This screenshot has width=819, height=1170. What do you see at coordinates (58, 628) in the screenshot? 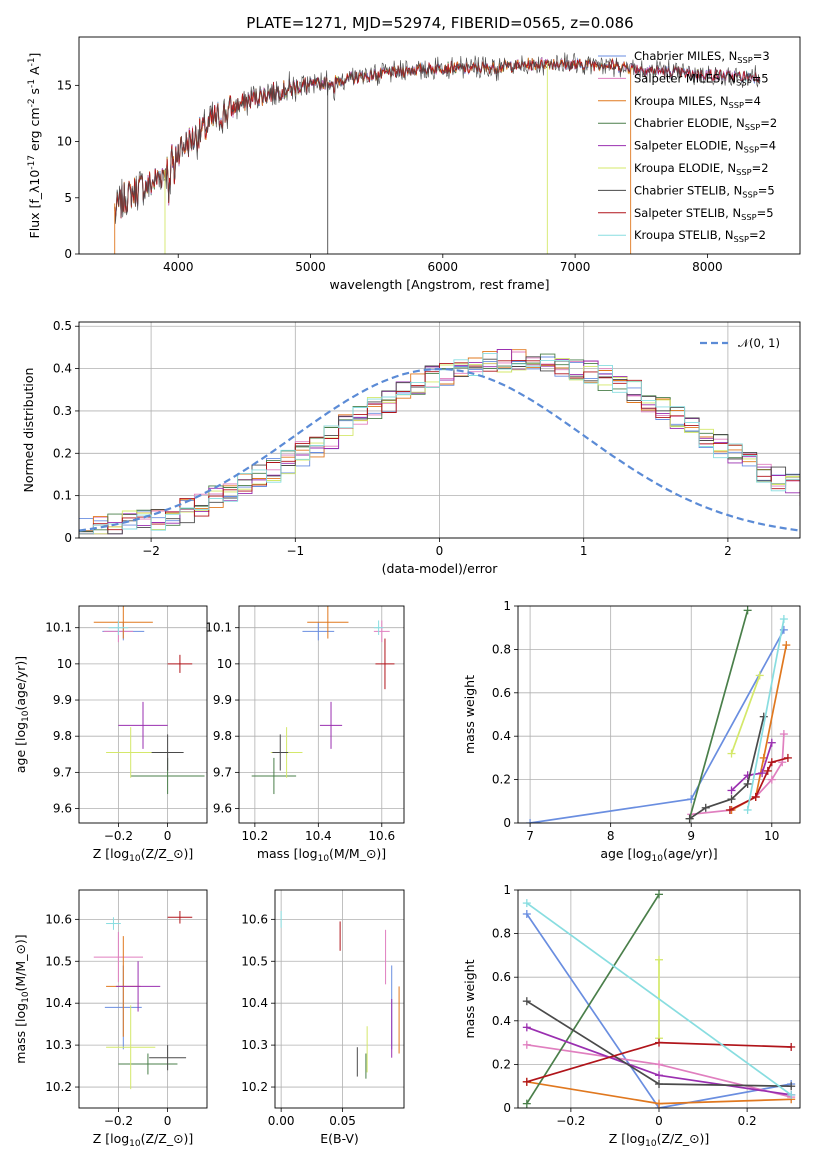
I see `y-tick-label: 10.1` at bounding box center [58, 628].